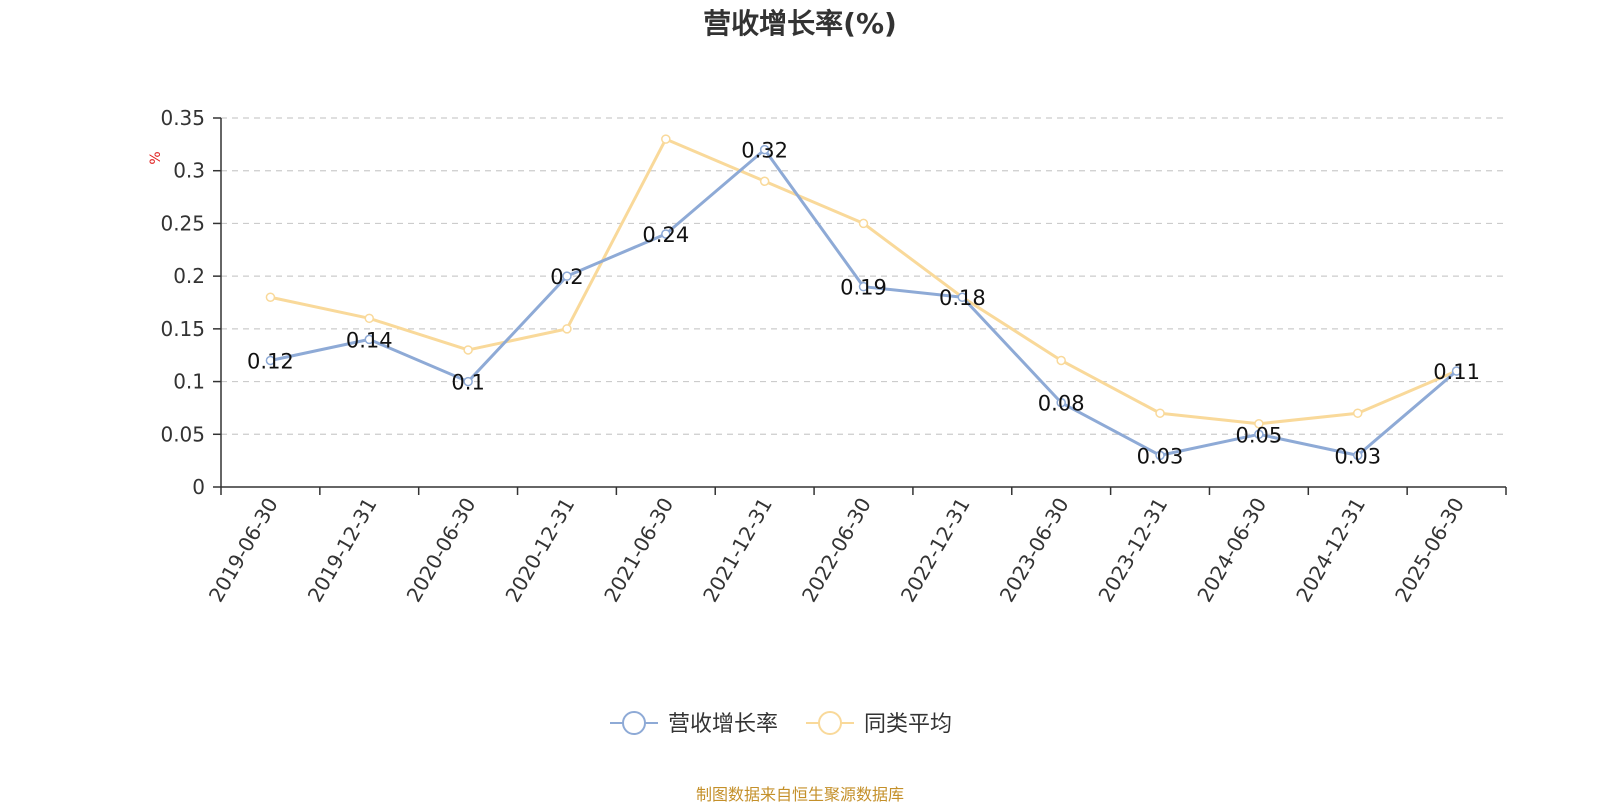  I want to click on data-label: 0.08, so click(1061, 404).